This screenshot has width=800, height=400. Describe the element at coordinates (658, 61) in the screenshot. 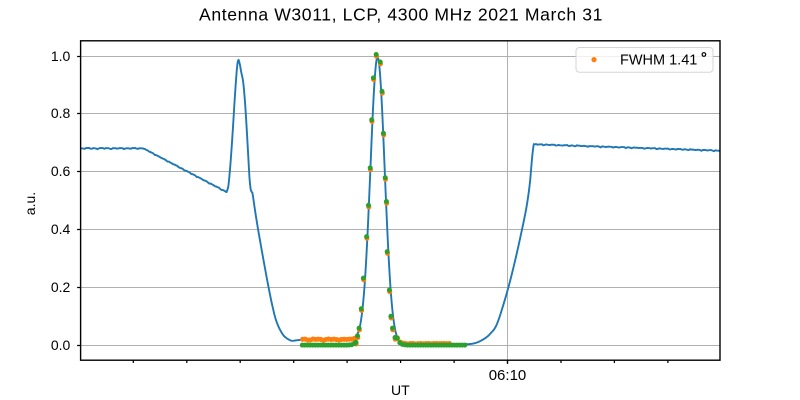

I see `svg-text: FWHM 1.41` at that location.